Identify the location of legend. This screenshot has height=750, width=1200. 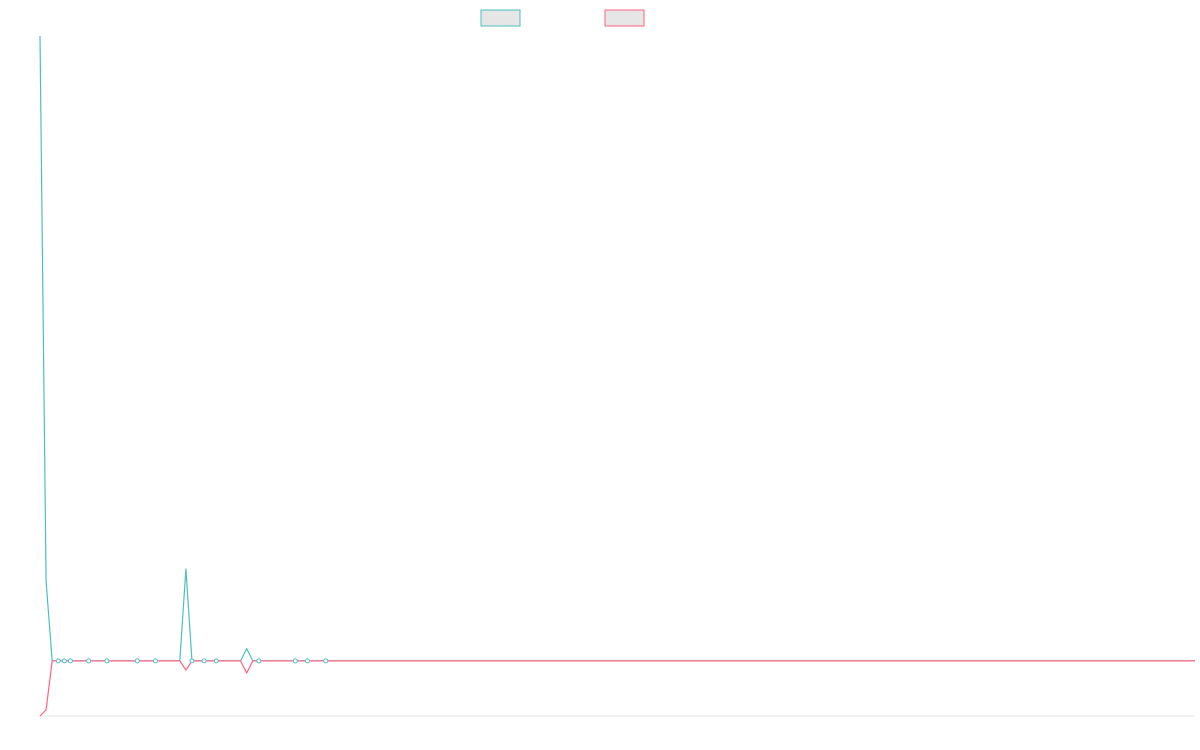
(562, 18).